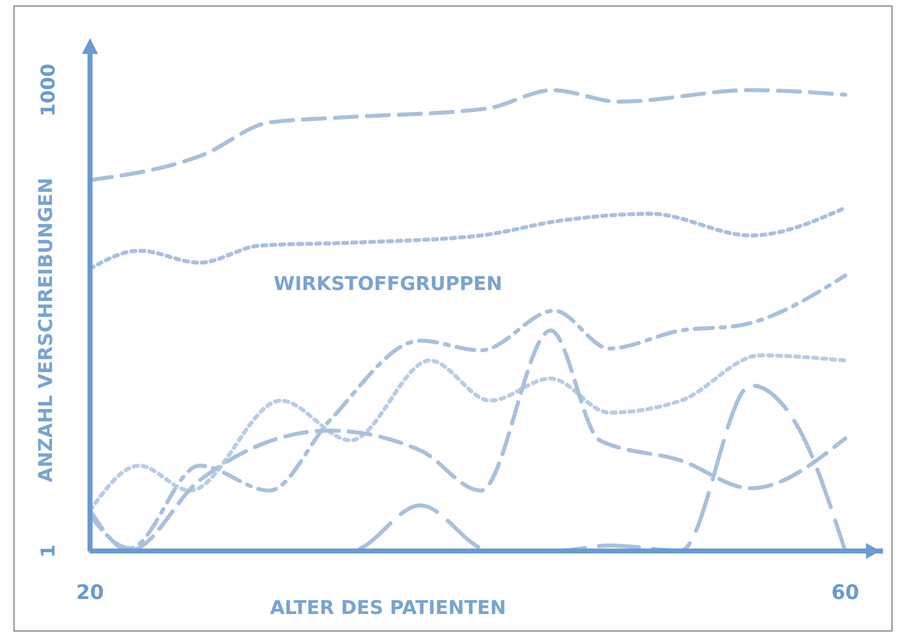 The width and height of the screenshot is (903, 637). Describe the element at coordinates (90, 592) in the screenshot. I see `x-tick-label: 20` at that location.